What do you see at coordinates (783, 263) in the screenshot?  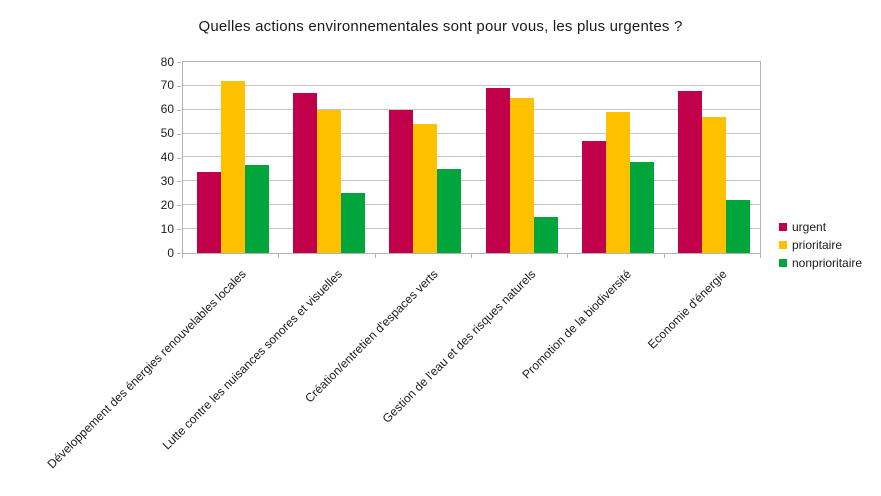 I see `legend-swatch-nonprioritaire-icon` at bounding box center [783, 263].